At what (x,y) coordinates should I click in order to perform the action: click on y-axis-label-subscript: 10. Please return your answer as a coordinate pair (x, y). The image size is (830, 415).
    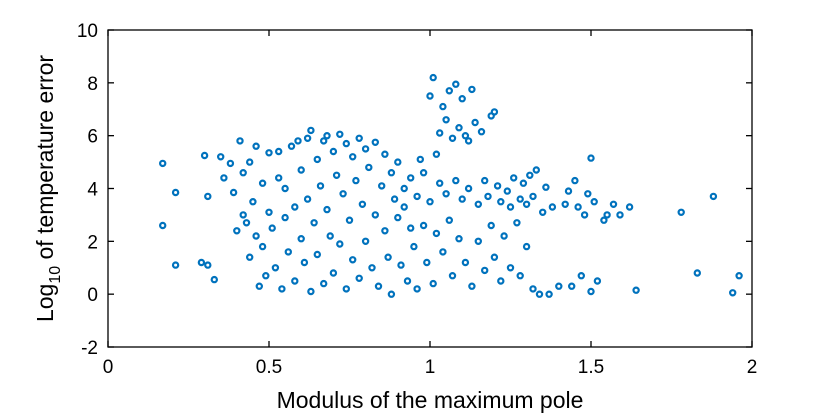
    Looking at the image, I should click on (55, 275).